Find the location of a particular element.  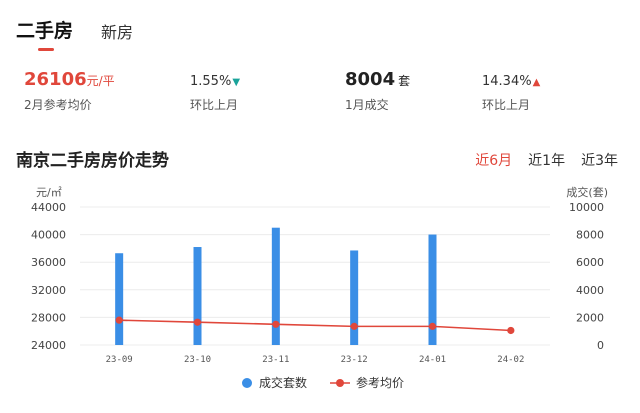

legend-deals-marker is located at coordinates (247, 383).